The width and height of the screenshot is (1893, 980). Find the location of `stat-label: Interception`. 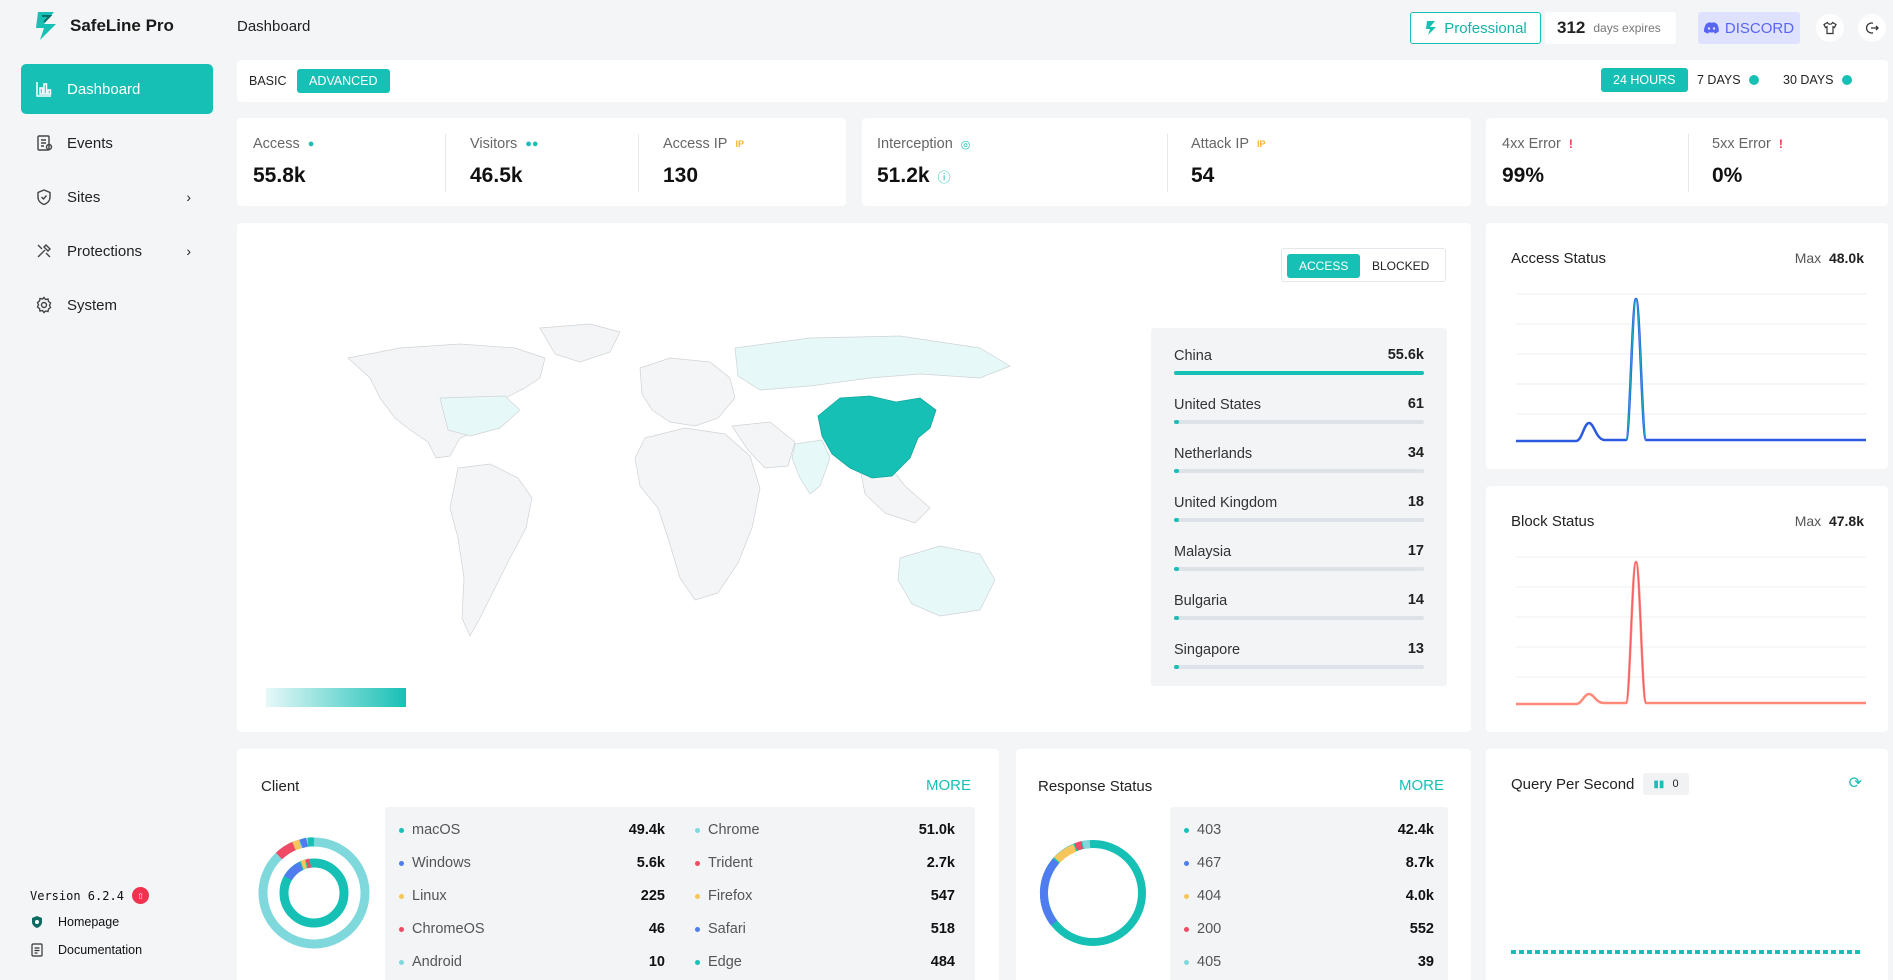

stat-label: Interception is located at coordinates (915, 144).